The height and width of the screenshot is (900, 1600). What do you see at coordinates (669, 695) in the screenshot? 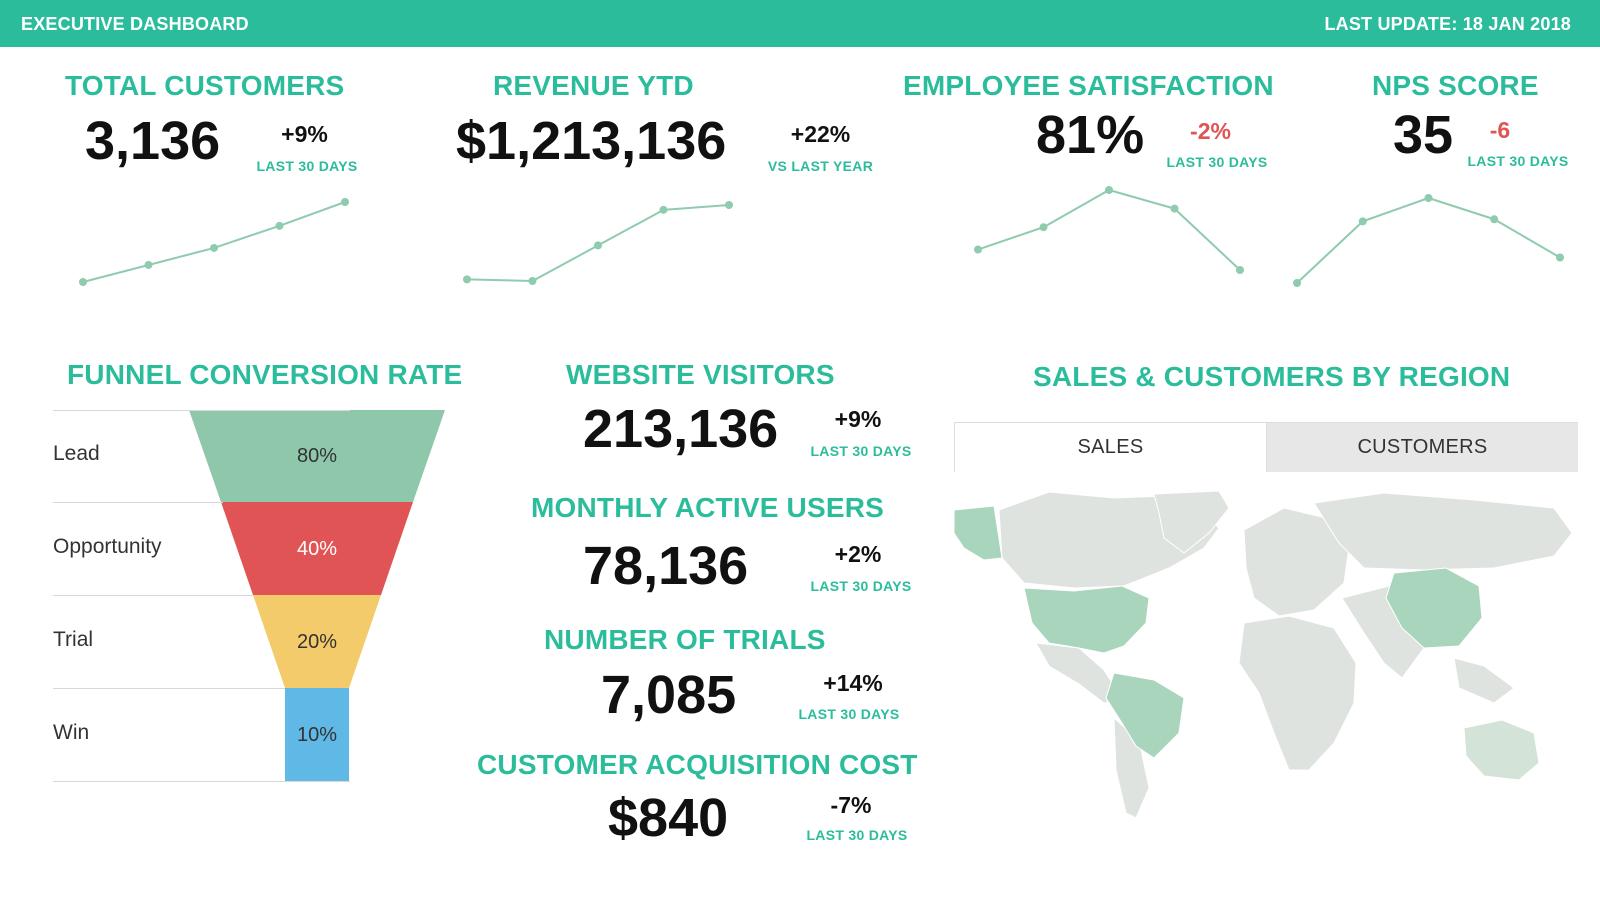
I see `number-of-trials-value: 7,085` at bounding box center [669, 695].